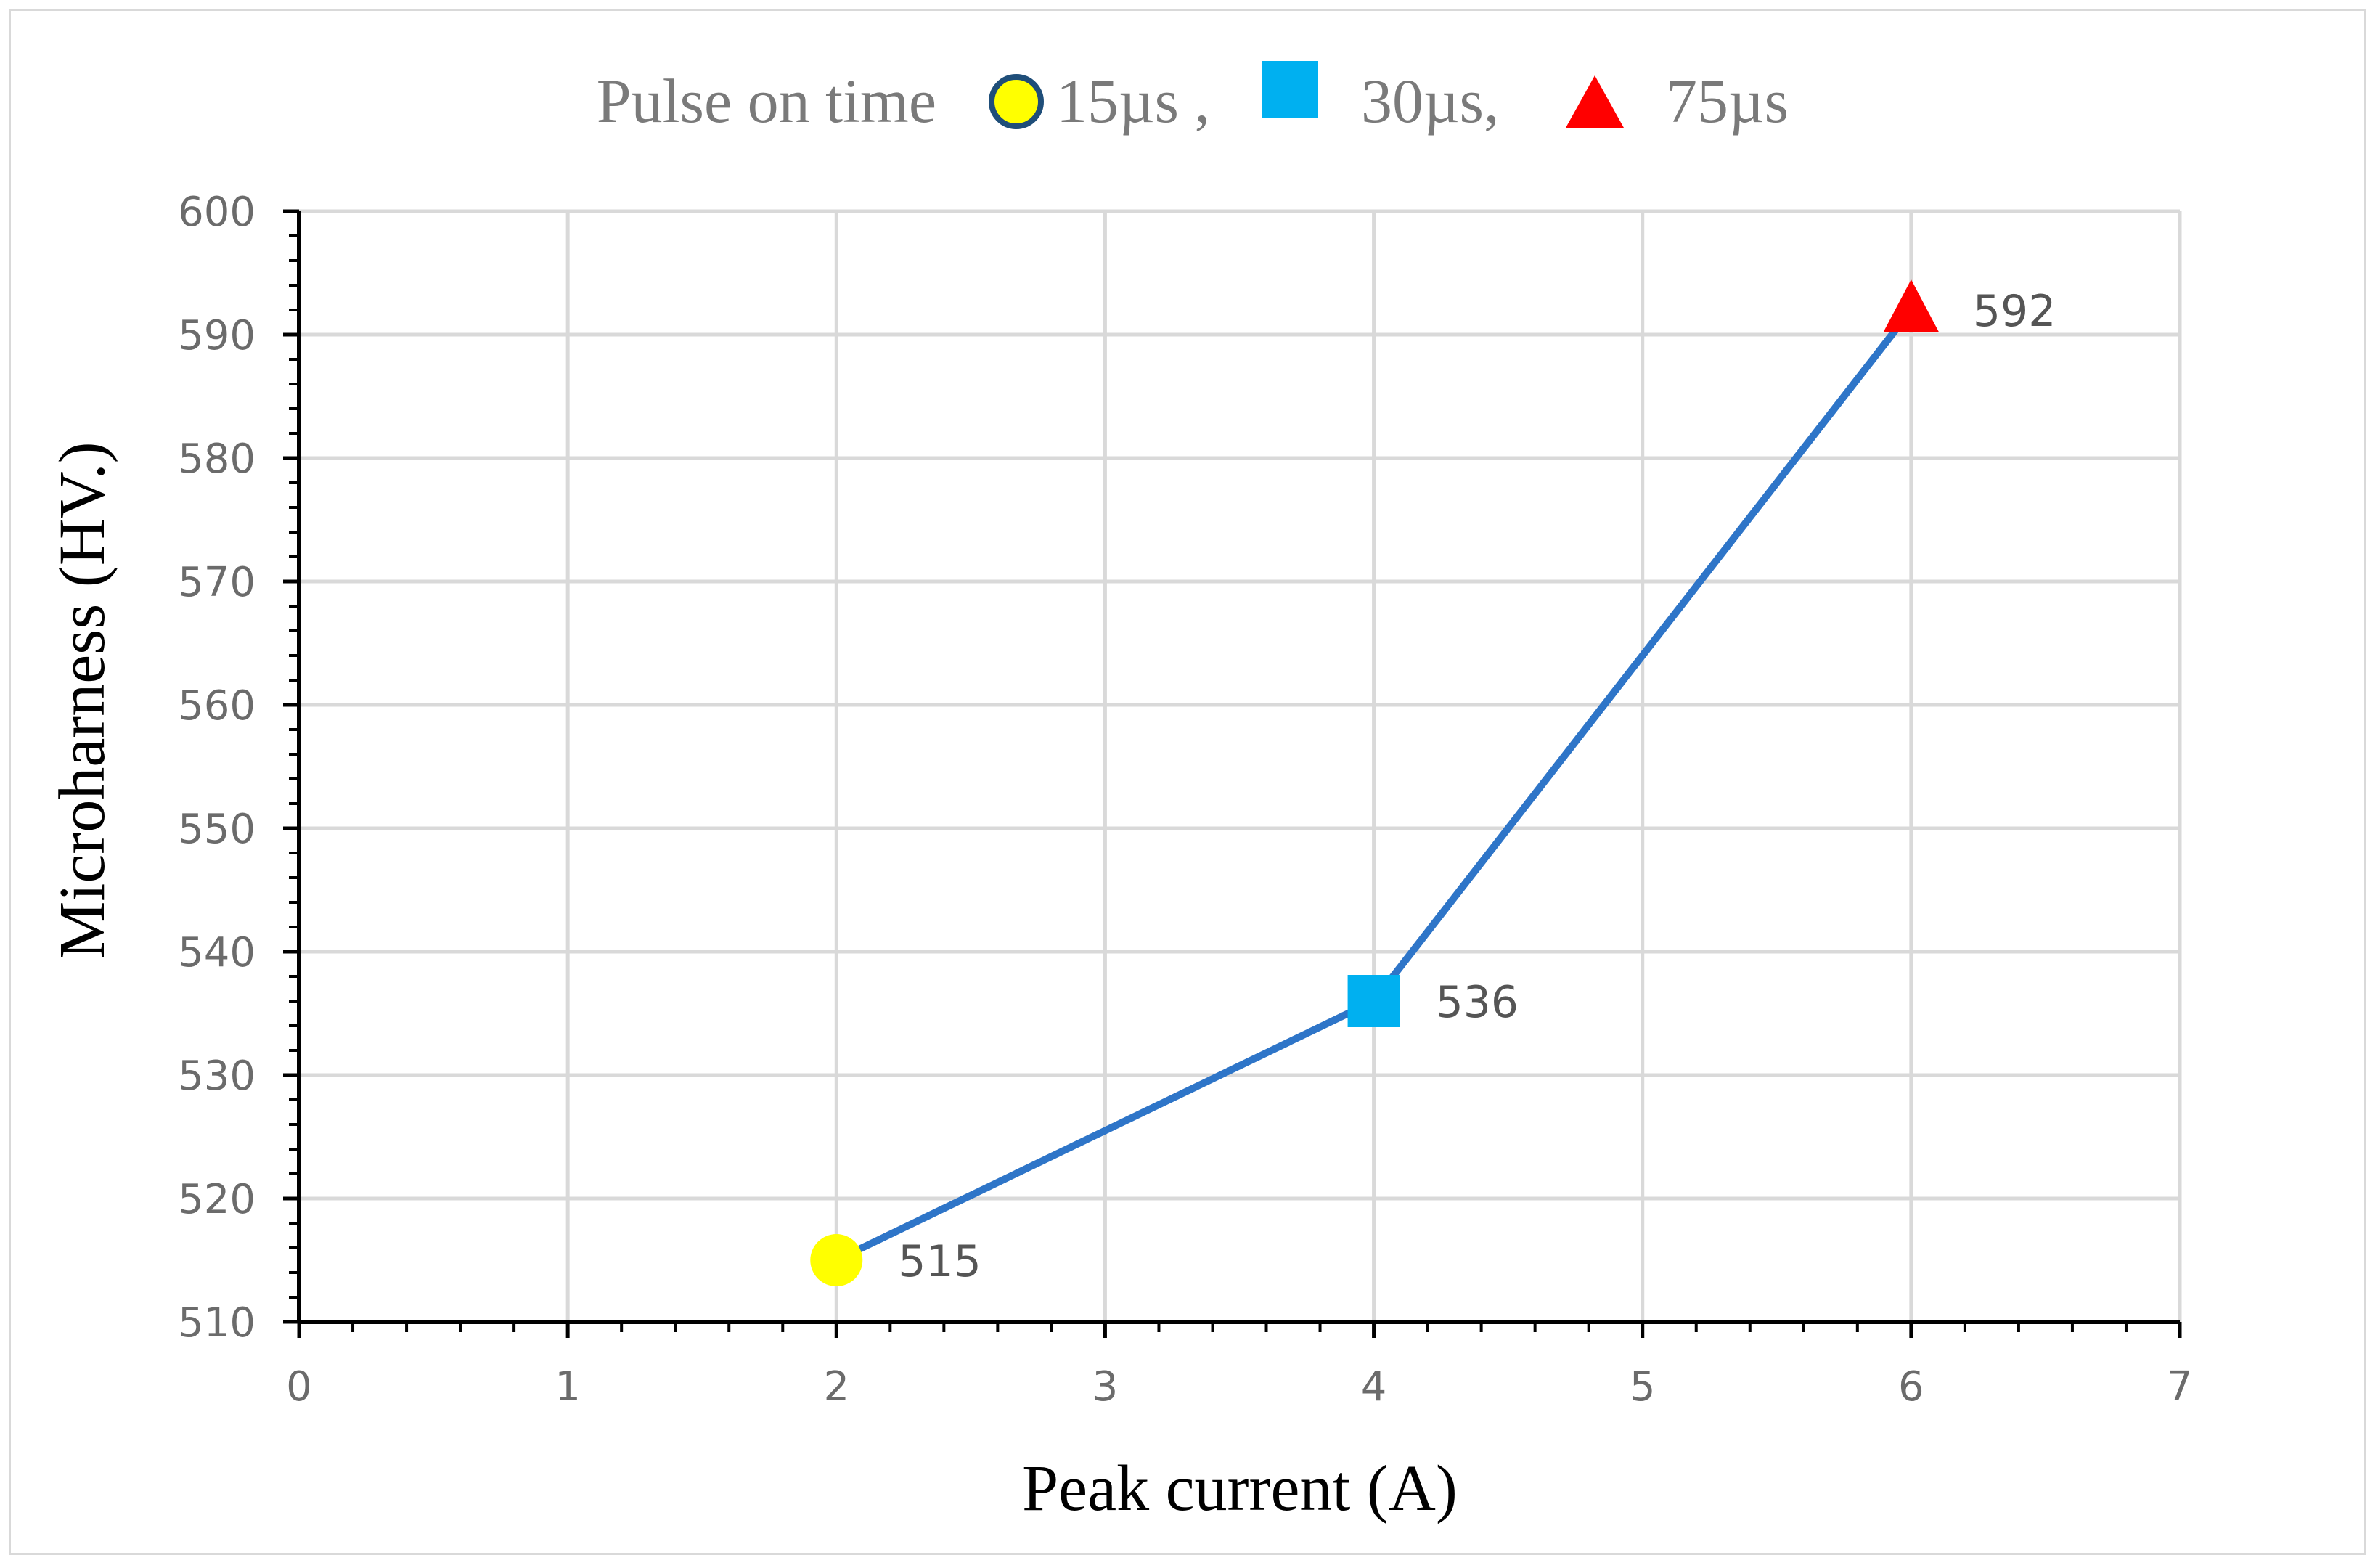  Describe the element at coordinates (217, 460) in the screenshot. I see `y-tick-label: 580` at that location.